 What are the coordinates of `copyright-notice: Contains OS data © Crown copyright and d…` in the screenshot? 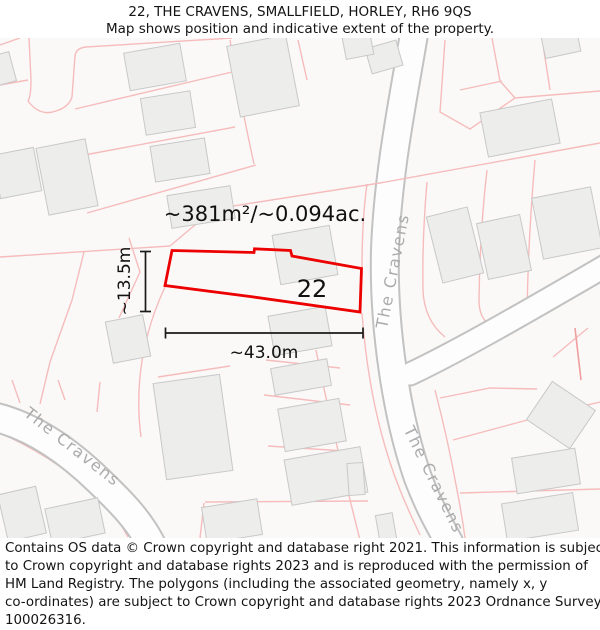 It's located at (300, 583).